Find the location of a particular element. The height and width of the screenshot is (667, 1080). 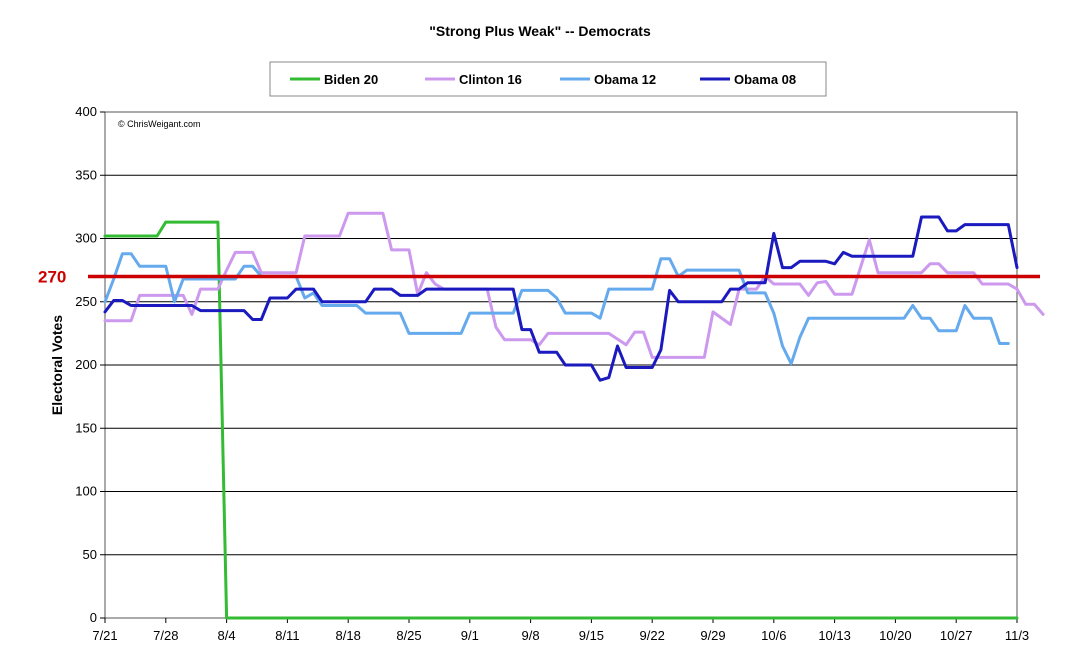

x-tick-label: 8/11 is located at coordinates (287, 635).